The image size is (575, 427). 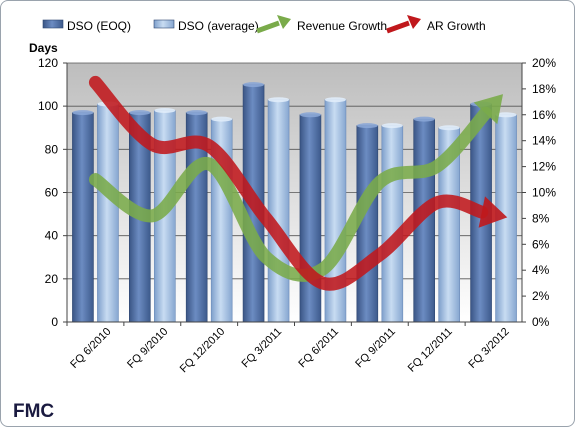 I want to click on y-tick-label: 60, so click(x=52, y=193).